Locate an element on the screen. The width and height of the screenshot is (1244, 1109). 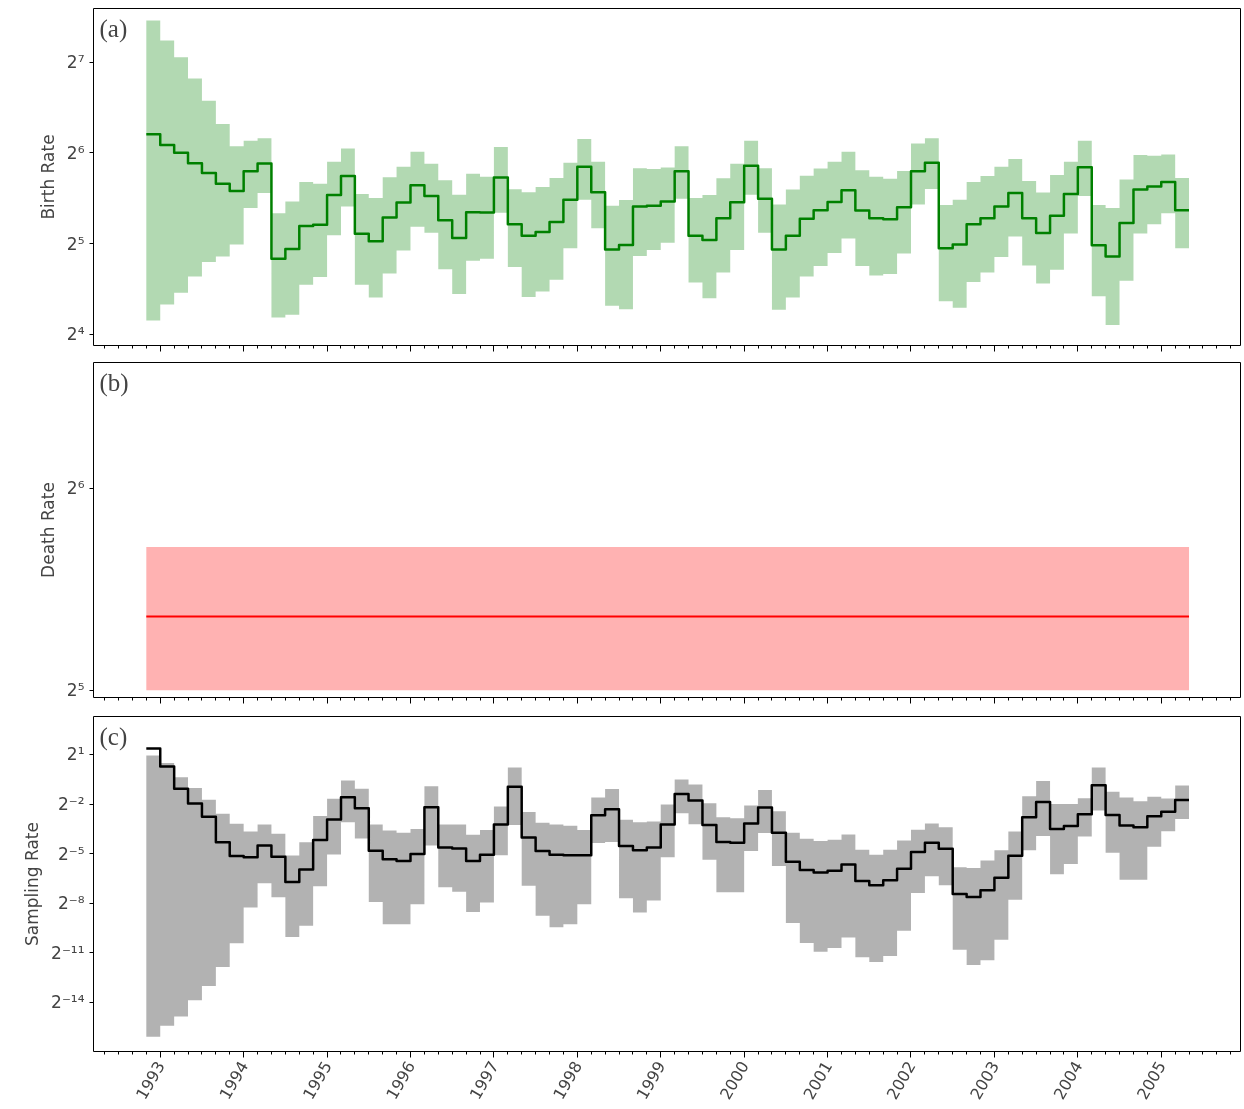
y-tick-label: 2⁻² is located at coordinates (71, 804).